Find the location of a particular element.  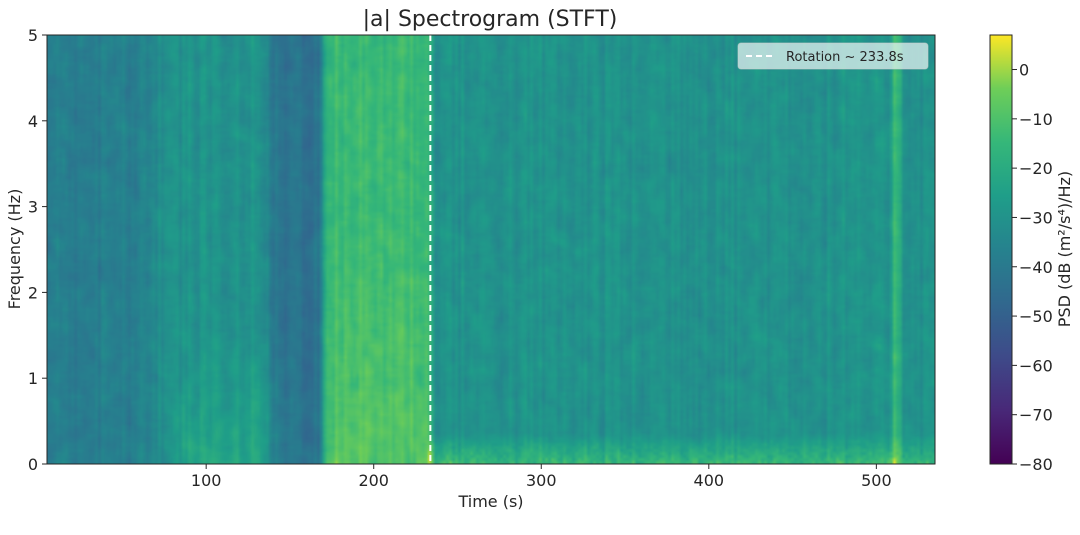

chart-title: |a| Spectrogram (STFT) is located at coordinates (490, 19).